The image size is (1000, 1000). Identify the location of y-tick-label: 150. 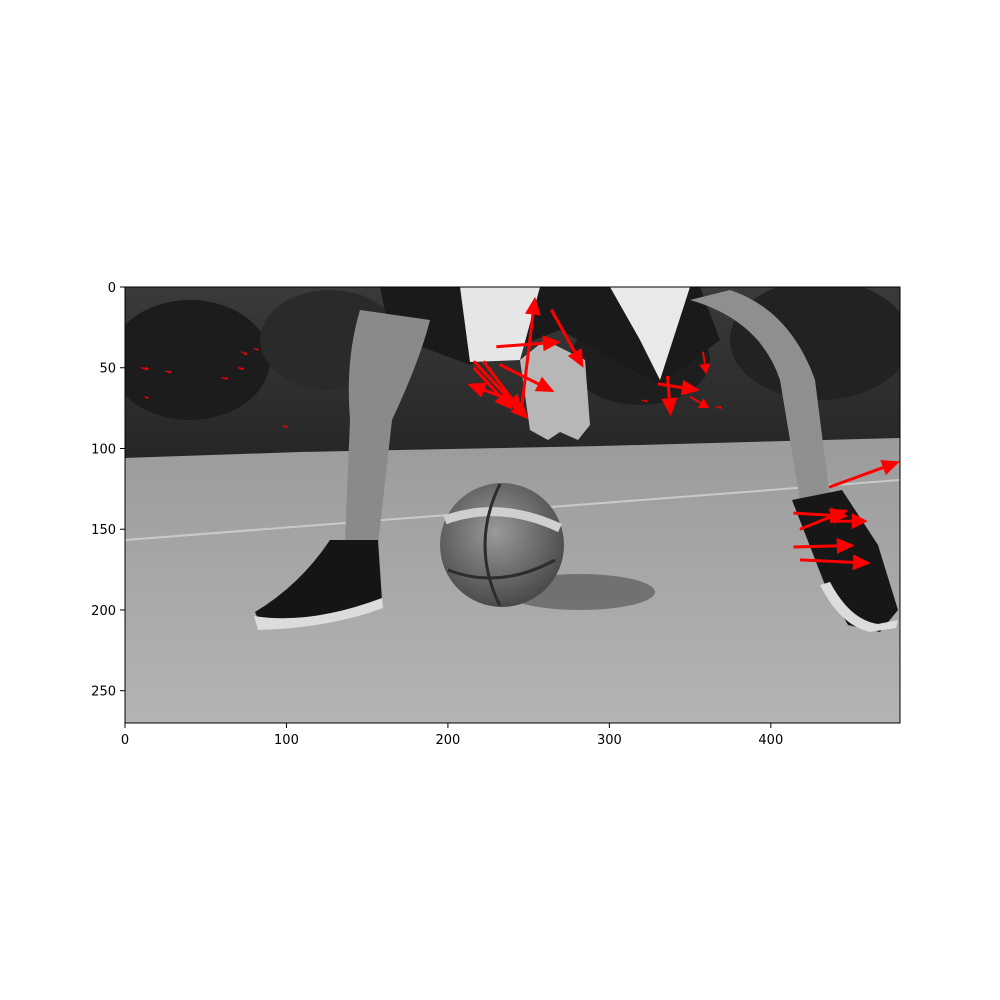
(103, 530).